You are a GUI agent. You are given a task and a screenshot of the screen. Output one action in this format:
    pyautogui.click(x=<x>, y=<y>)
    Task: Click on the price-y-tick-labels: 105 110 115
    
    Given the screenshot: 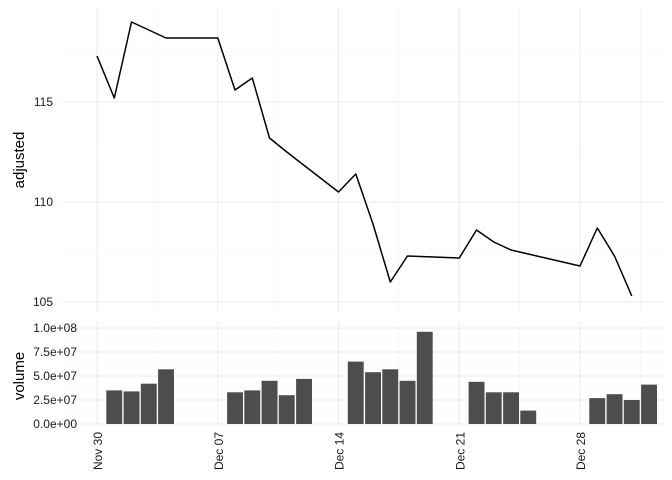 What is the action you would take?
    pyautogui.click(x=43, y=202)
    